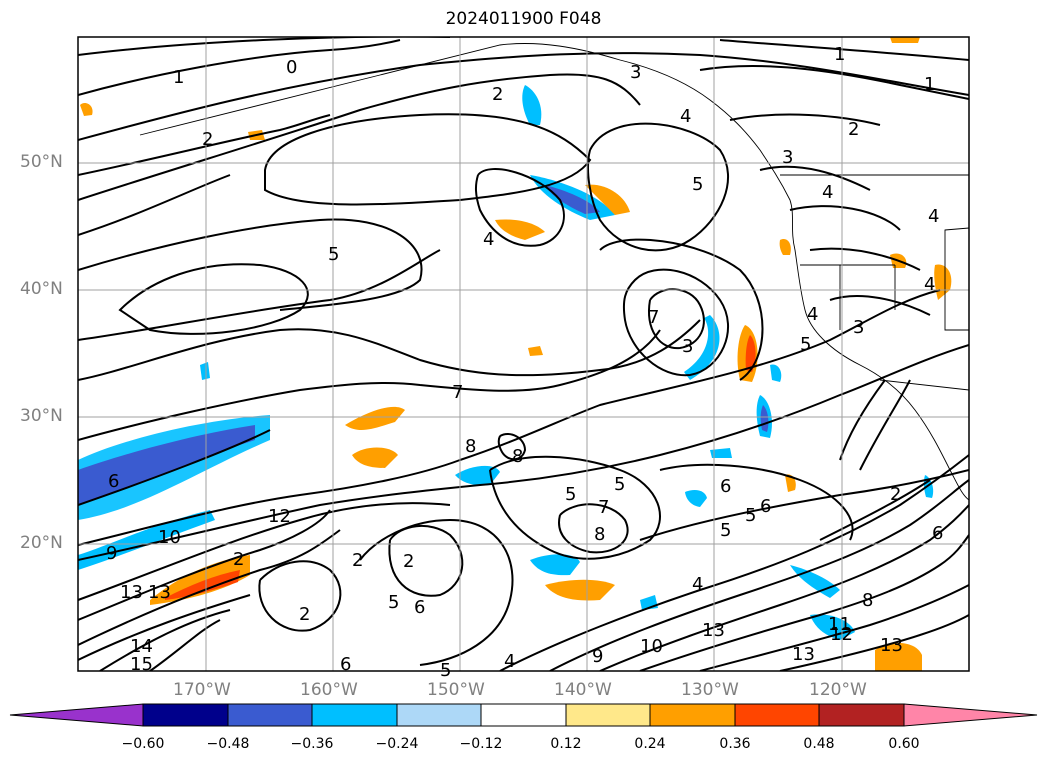 The width and height of the screenshot is (1047, 765). Describe the element at coordinates (710, 690) in the screenshot. I see `longitude-label: 130°W` at that location.